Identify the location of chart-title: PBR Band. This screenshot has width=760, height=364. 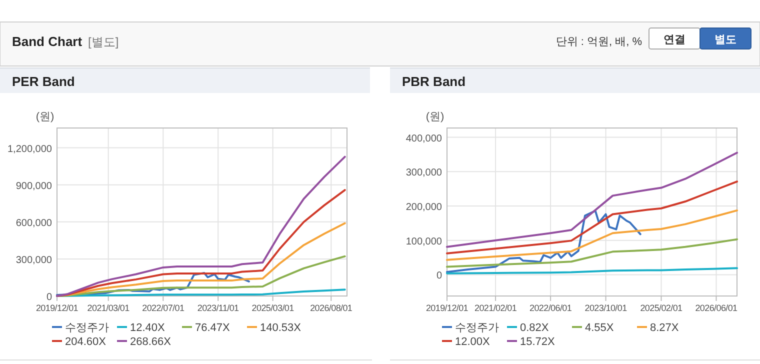
(434, 81).